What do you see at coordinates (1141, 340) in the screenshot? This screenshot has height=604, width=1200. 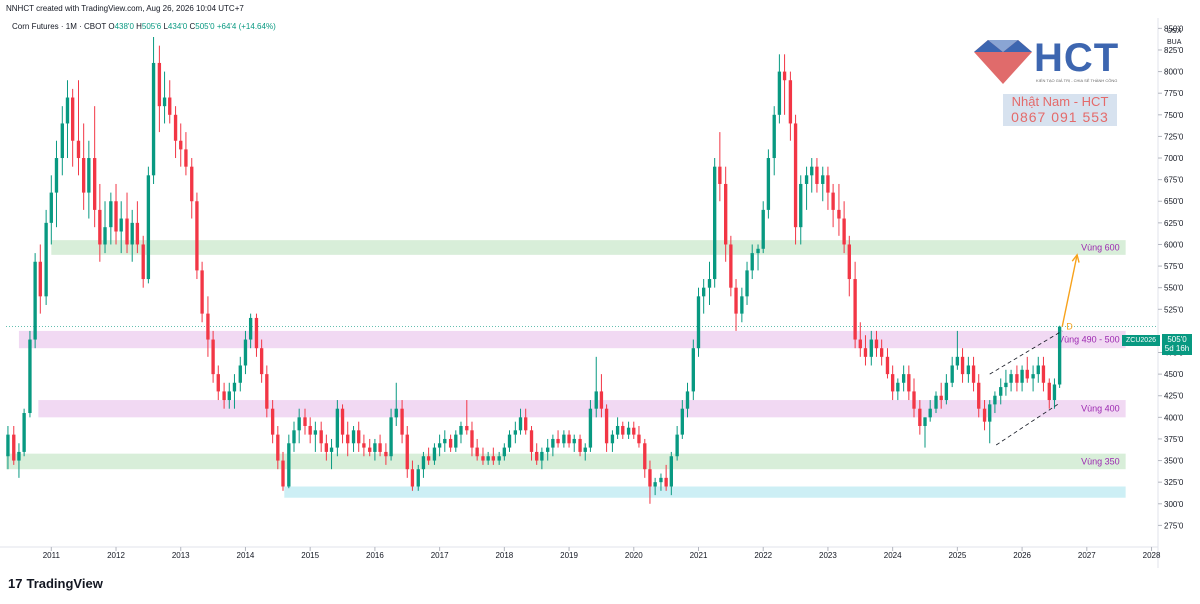 I see `ticker-label: ZCU2026` at bounding box center [1141, 340].